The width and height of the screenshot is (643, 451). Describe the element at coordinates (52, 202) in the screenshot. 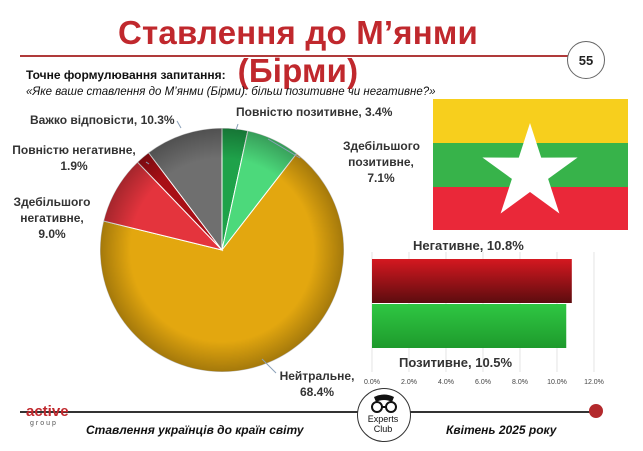

I see `label-mostly-negative-line1: Здебільшого` at that location.